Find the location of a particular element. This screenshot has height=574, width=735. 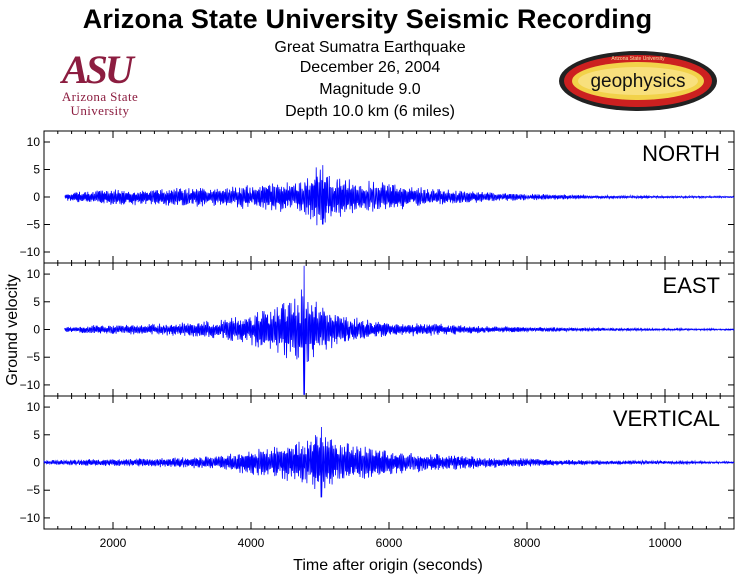

geophysics-logo: Arizona State University geophysics is located at coordinates (638, 81).